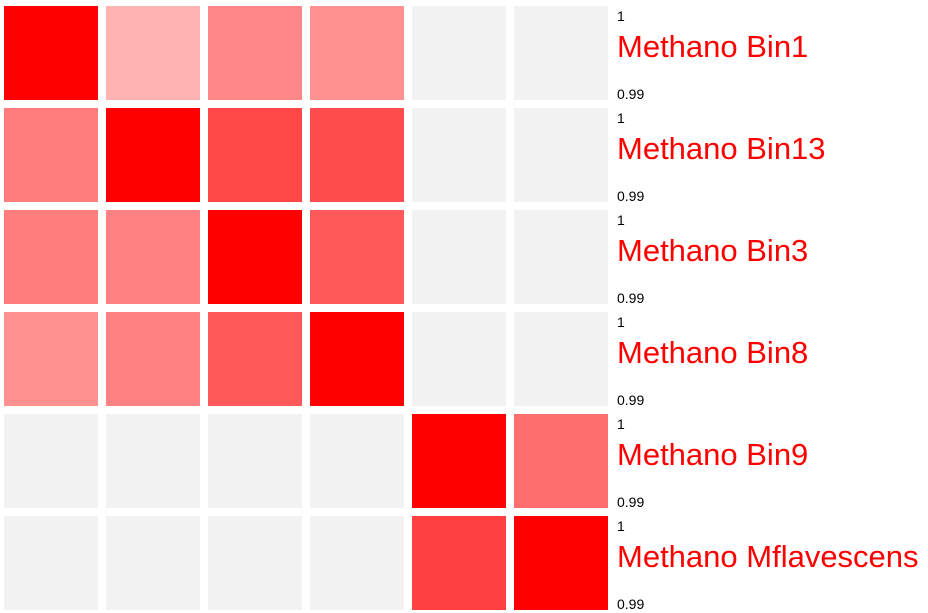 Image resolution: width=928 pixels, height=613 pixels. Describe the element at coordinates (721, 148) in the screenshot. I see `row-label: Methano Bin13` at that location.